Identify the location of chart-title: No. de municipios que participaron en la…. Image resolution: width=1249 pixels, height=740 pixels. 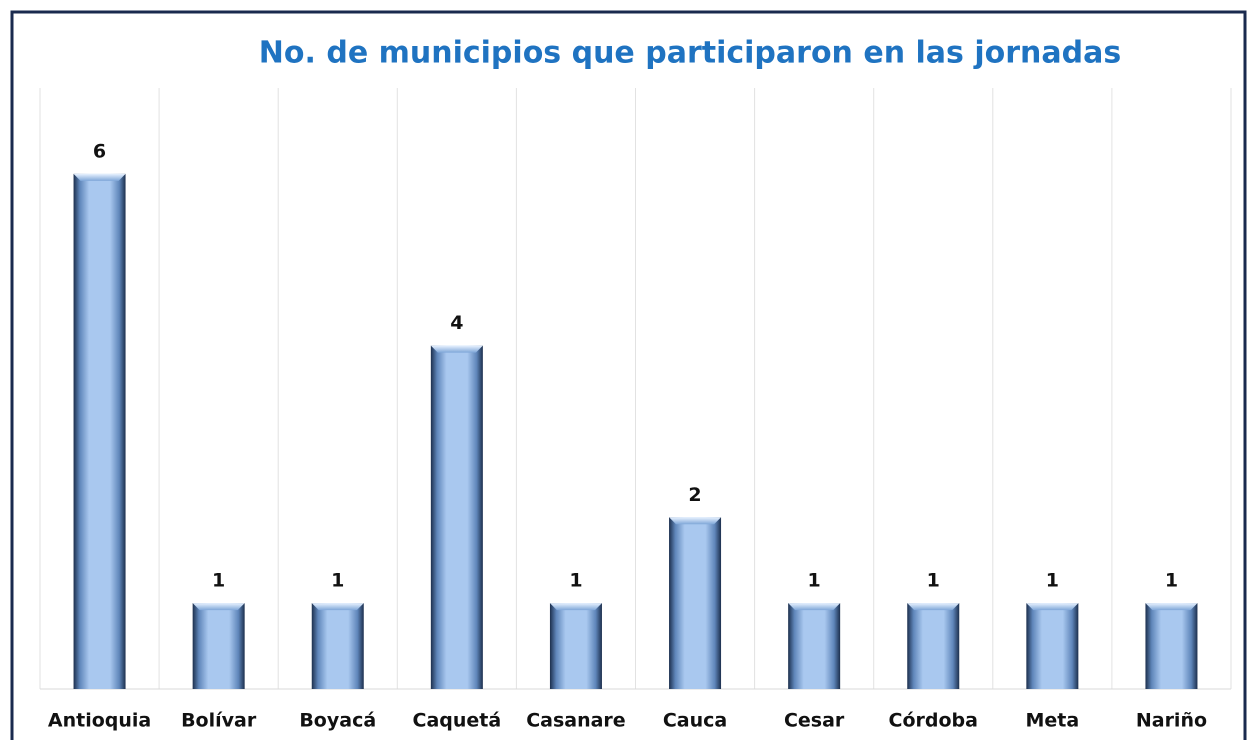
(690, 53).